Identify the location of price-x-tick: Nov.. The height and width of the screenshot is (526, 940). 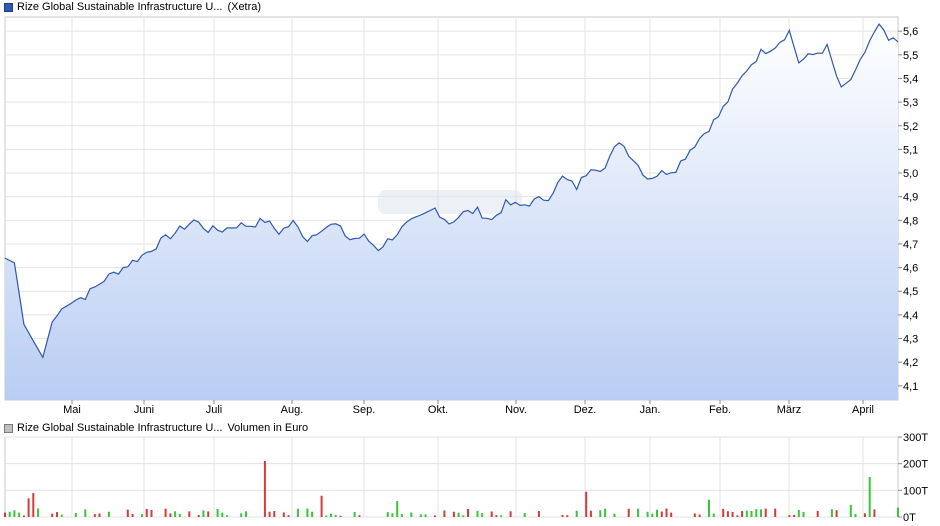
(516, 410).